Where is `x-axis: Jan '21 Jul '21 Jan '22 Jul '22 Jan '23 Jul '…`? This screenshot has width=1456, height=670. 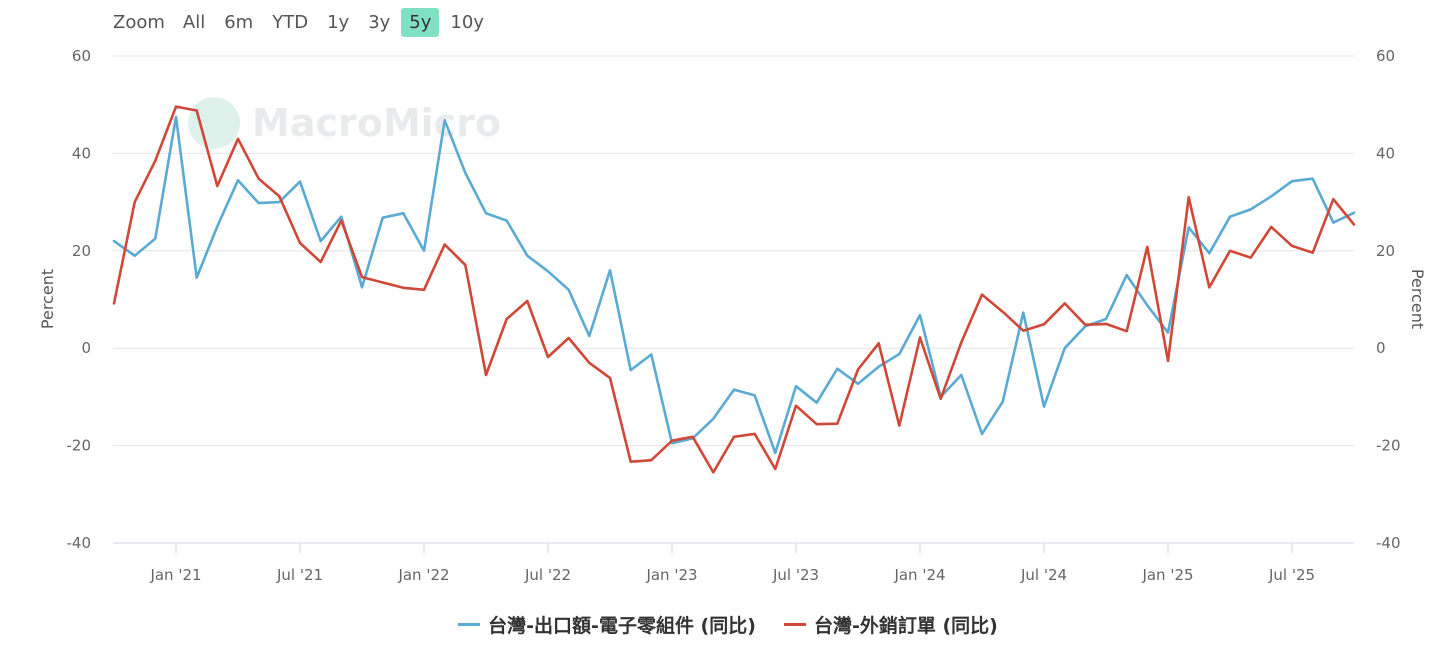
x-axis: Jan '21 Jul '21 Jan '22 Jul '22 Jan '23 Jul '… is located at coordinates (732, 563).